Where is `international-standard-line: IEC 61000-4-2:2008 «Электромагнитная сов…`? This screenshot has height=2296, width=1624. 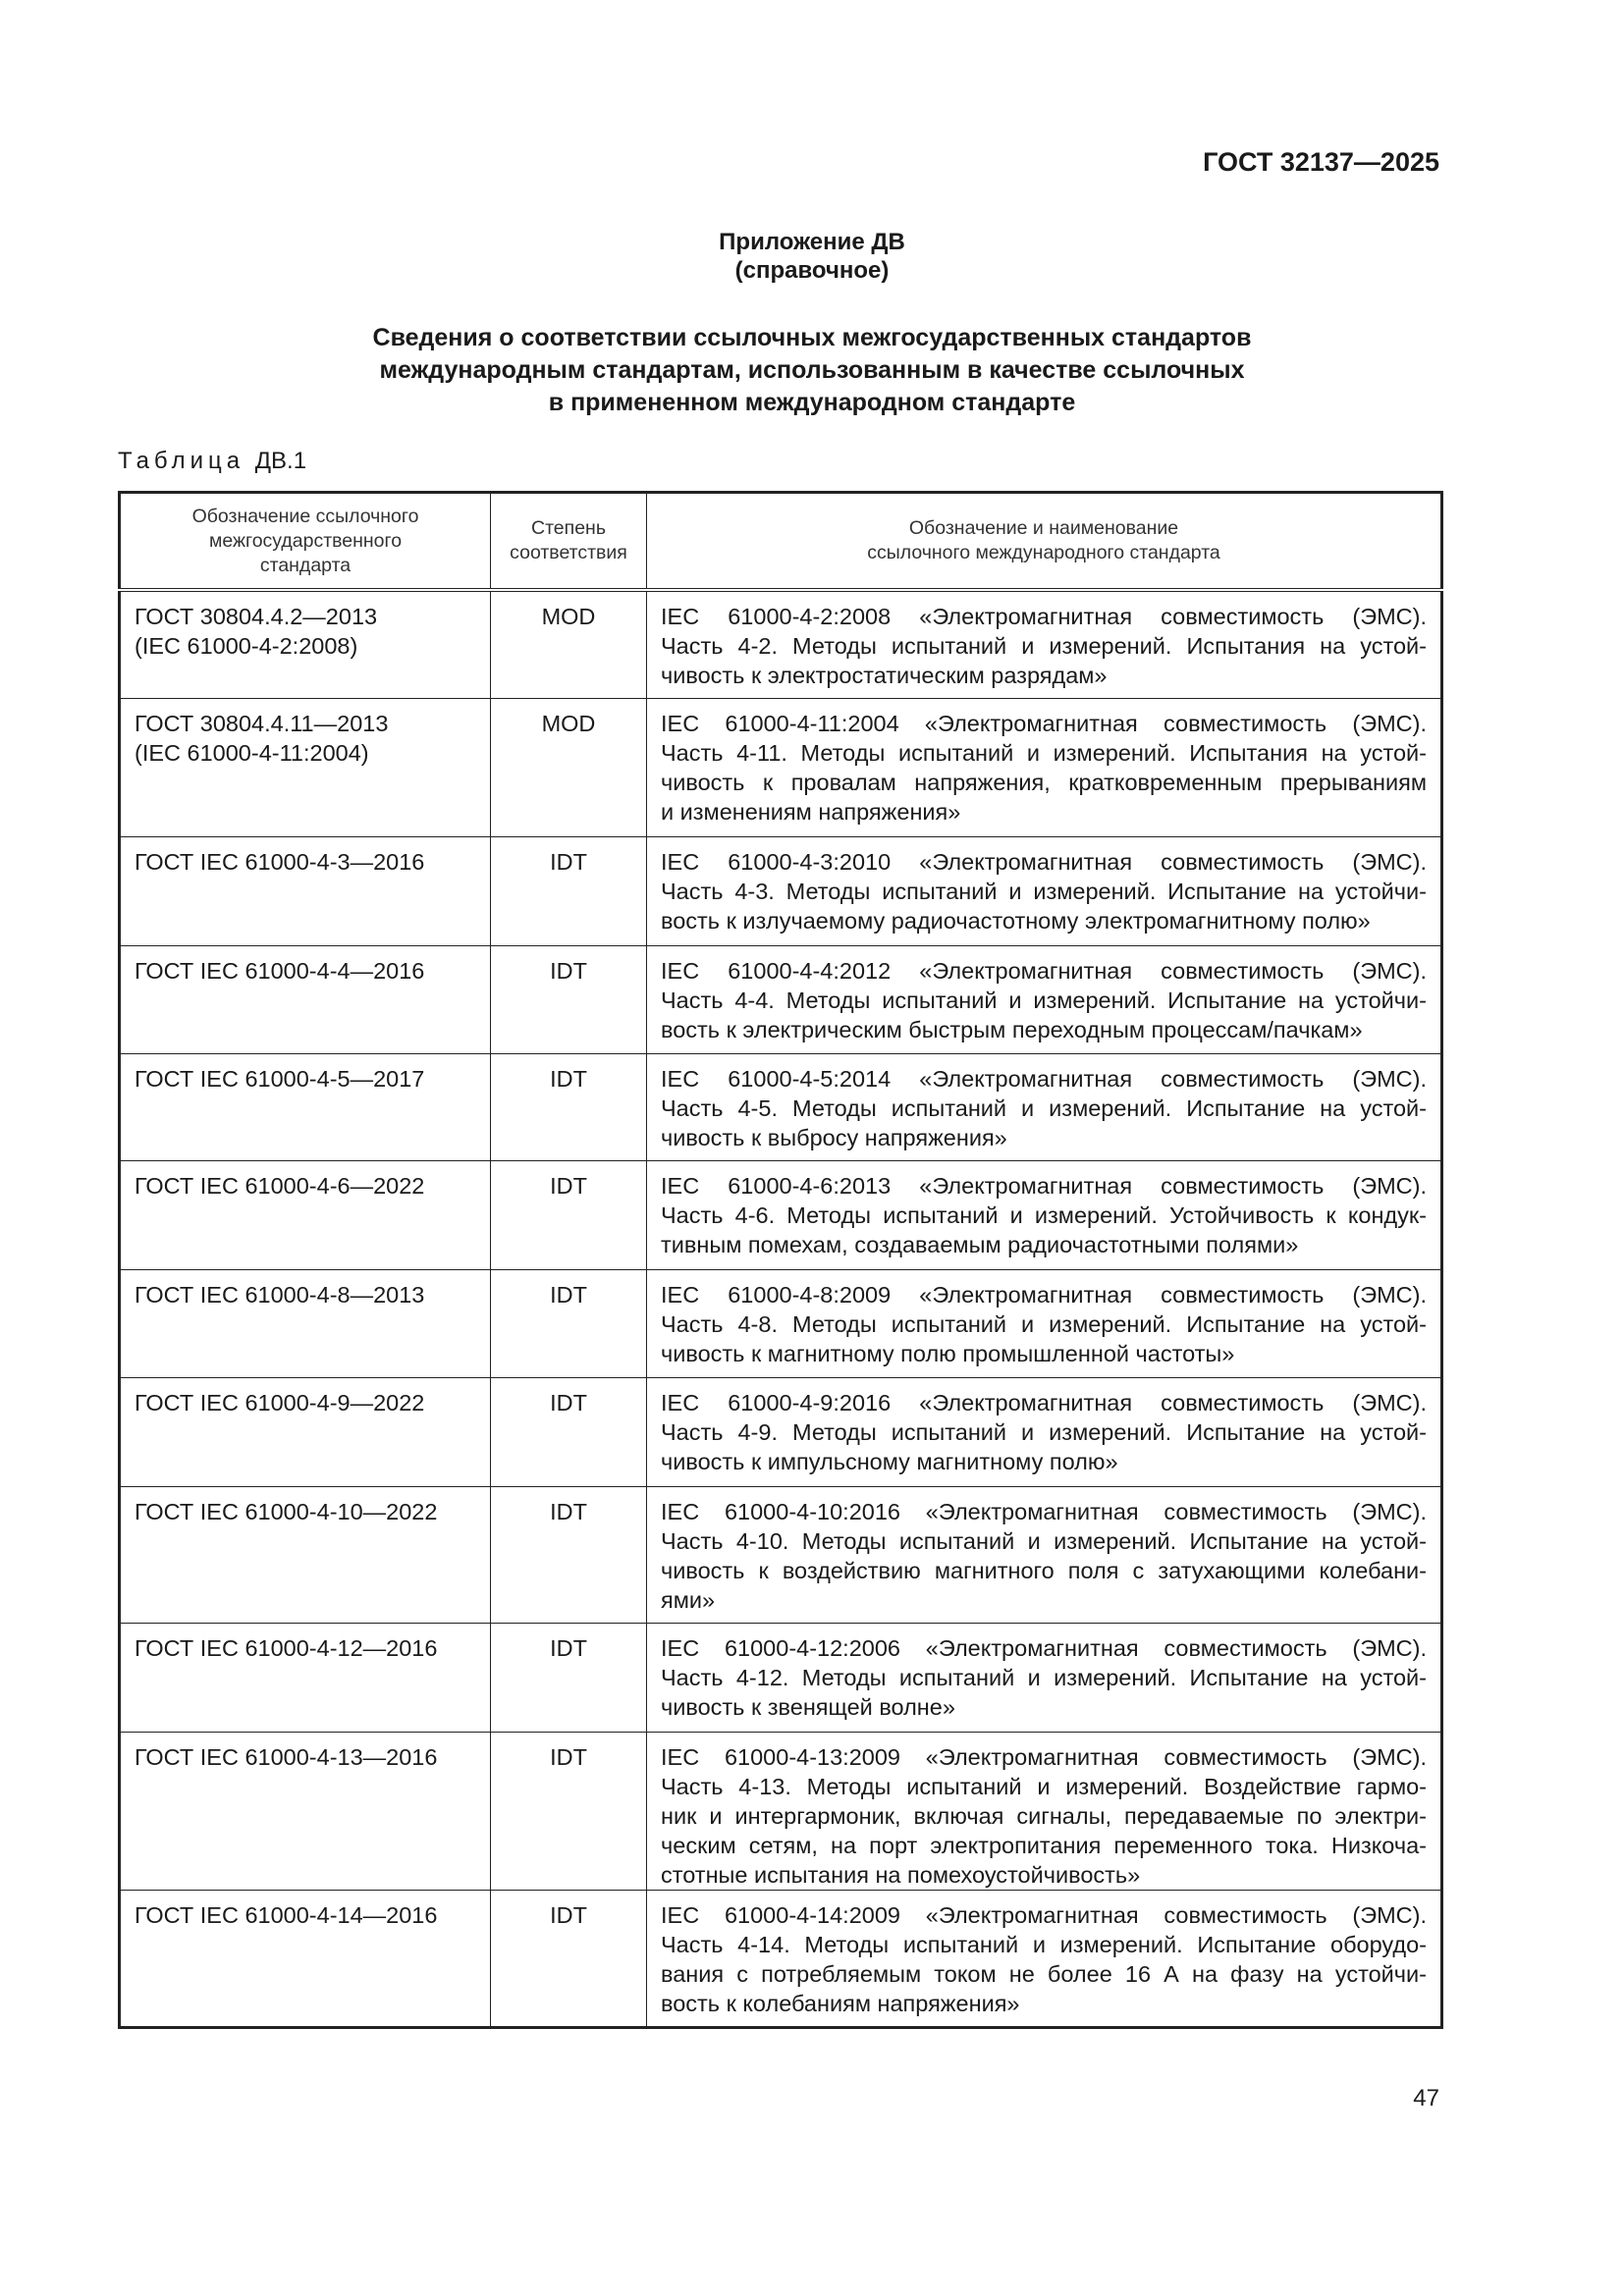 international-standard-line: IEC 61000-4-2:2008 «Электромагнитная сов… is located at coordinates (1044, 616).